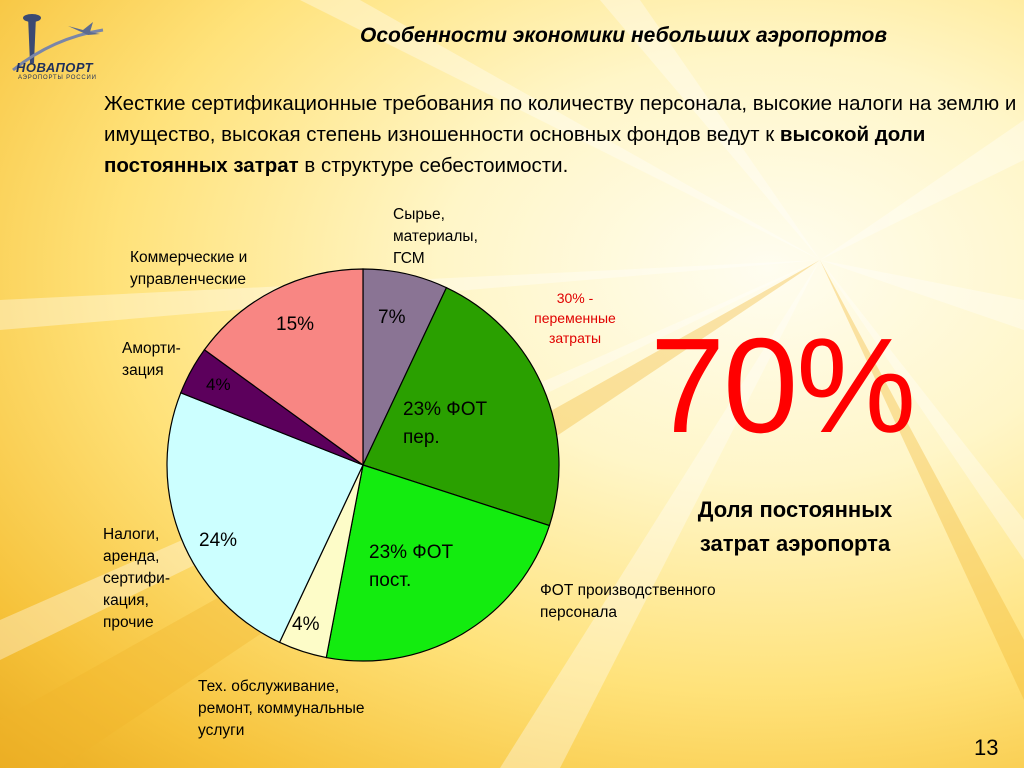 The height and width of the screenshot is (768, 1024). Describe the element at coordinates (411, 566) in the screenshot. I see `slice-label-fot-const: 23% ФОТ пост.` at that location.